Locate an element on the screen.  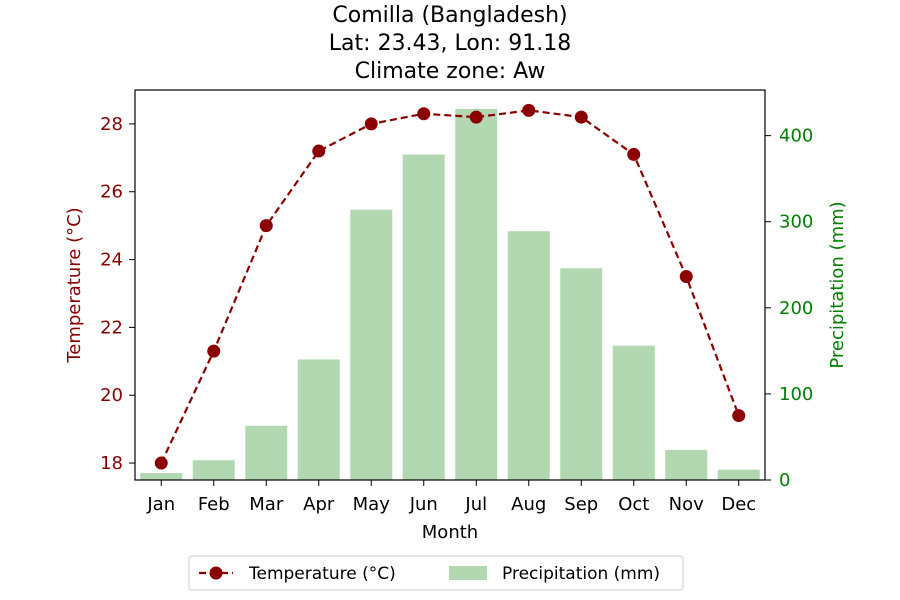
left-tick-label-24: 24 is located at coordinates (111, 260).